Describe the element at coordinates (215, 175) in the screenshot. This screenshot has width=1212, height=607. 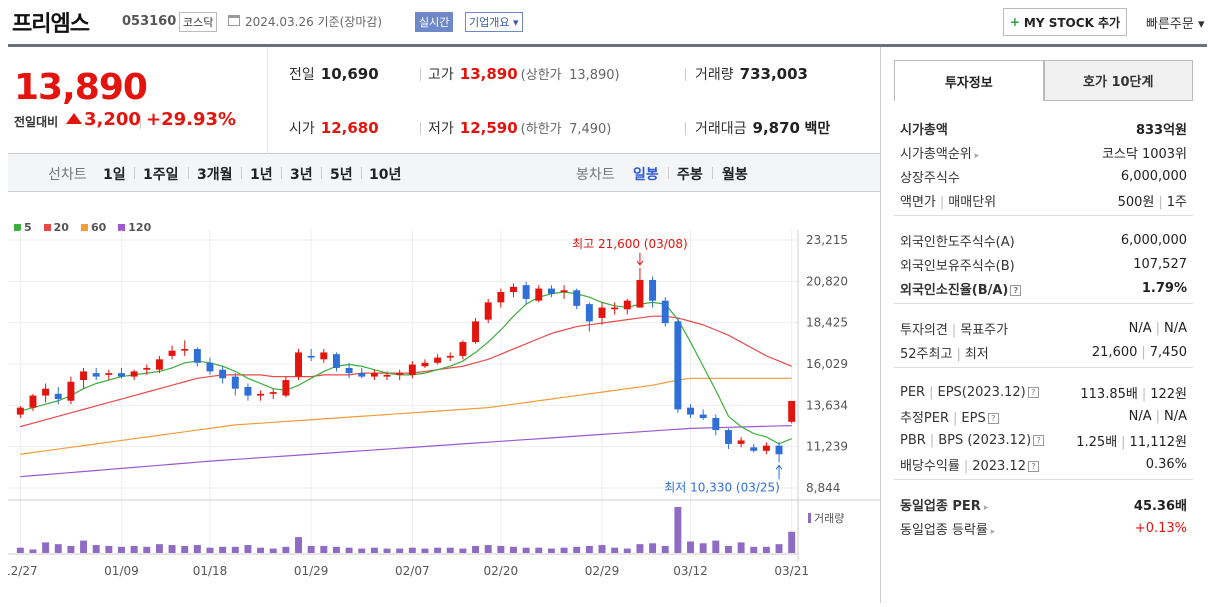
I see `tab-3month: 3개월` at that location.